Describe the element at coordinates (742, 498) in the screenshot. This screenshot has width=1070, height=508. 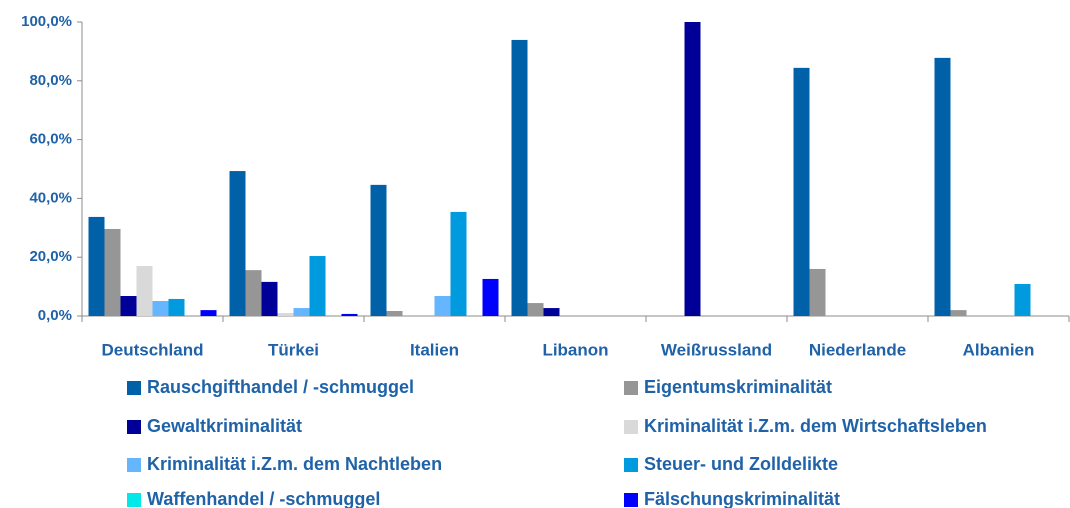
I see `legend-label: Fälschungskriminalität` at that location.